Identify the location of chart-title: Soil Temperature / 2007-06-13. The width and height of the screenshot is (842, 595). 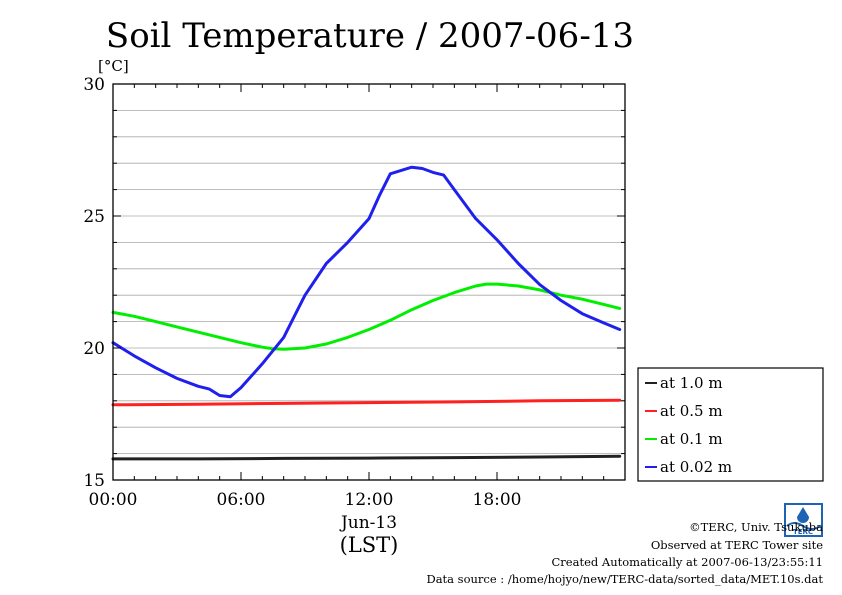
(370, 36).